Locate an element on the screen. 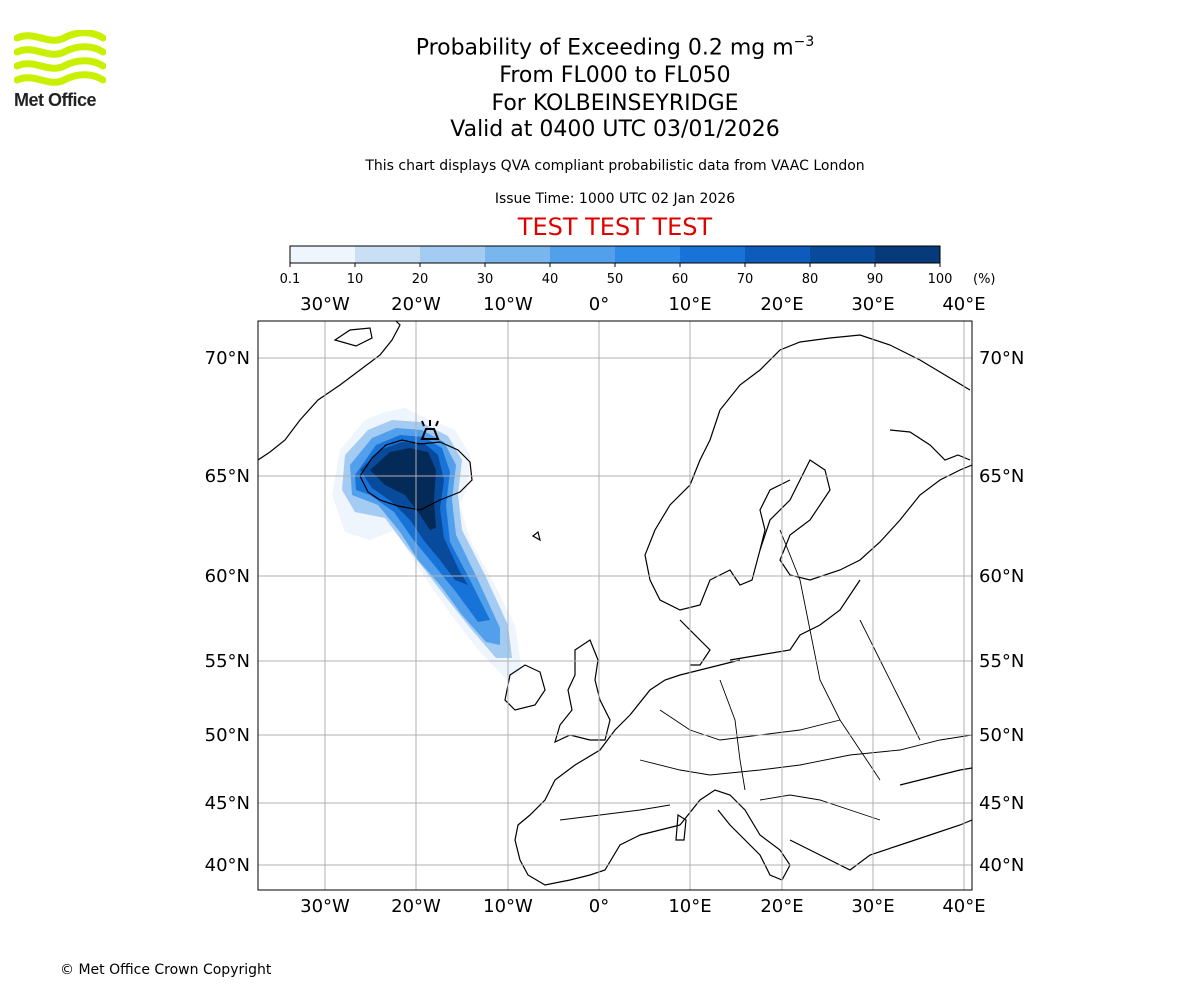 The width and height of the screenshot is (1200, 1000). colorbar-tick-label: 40 is located at coordinates (550, 279).